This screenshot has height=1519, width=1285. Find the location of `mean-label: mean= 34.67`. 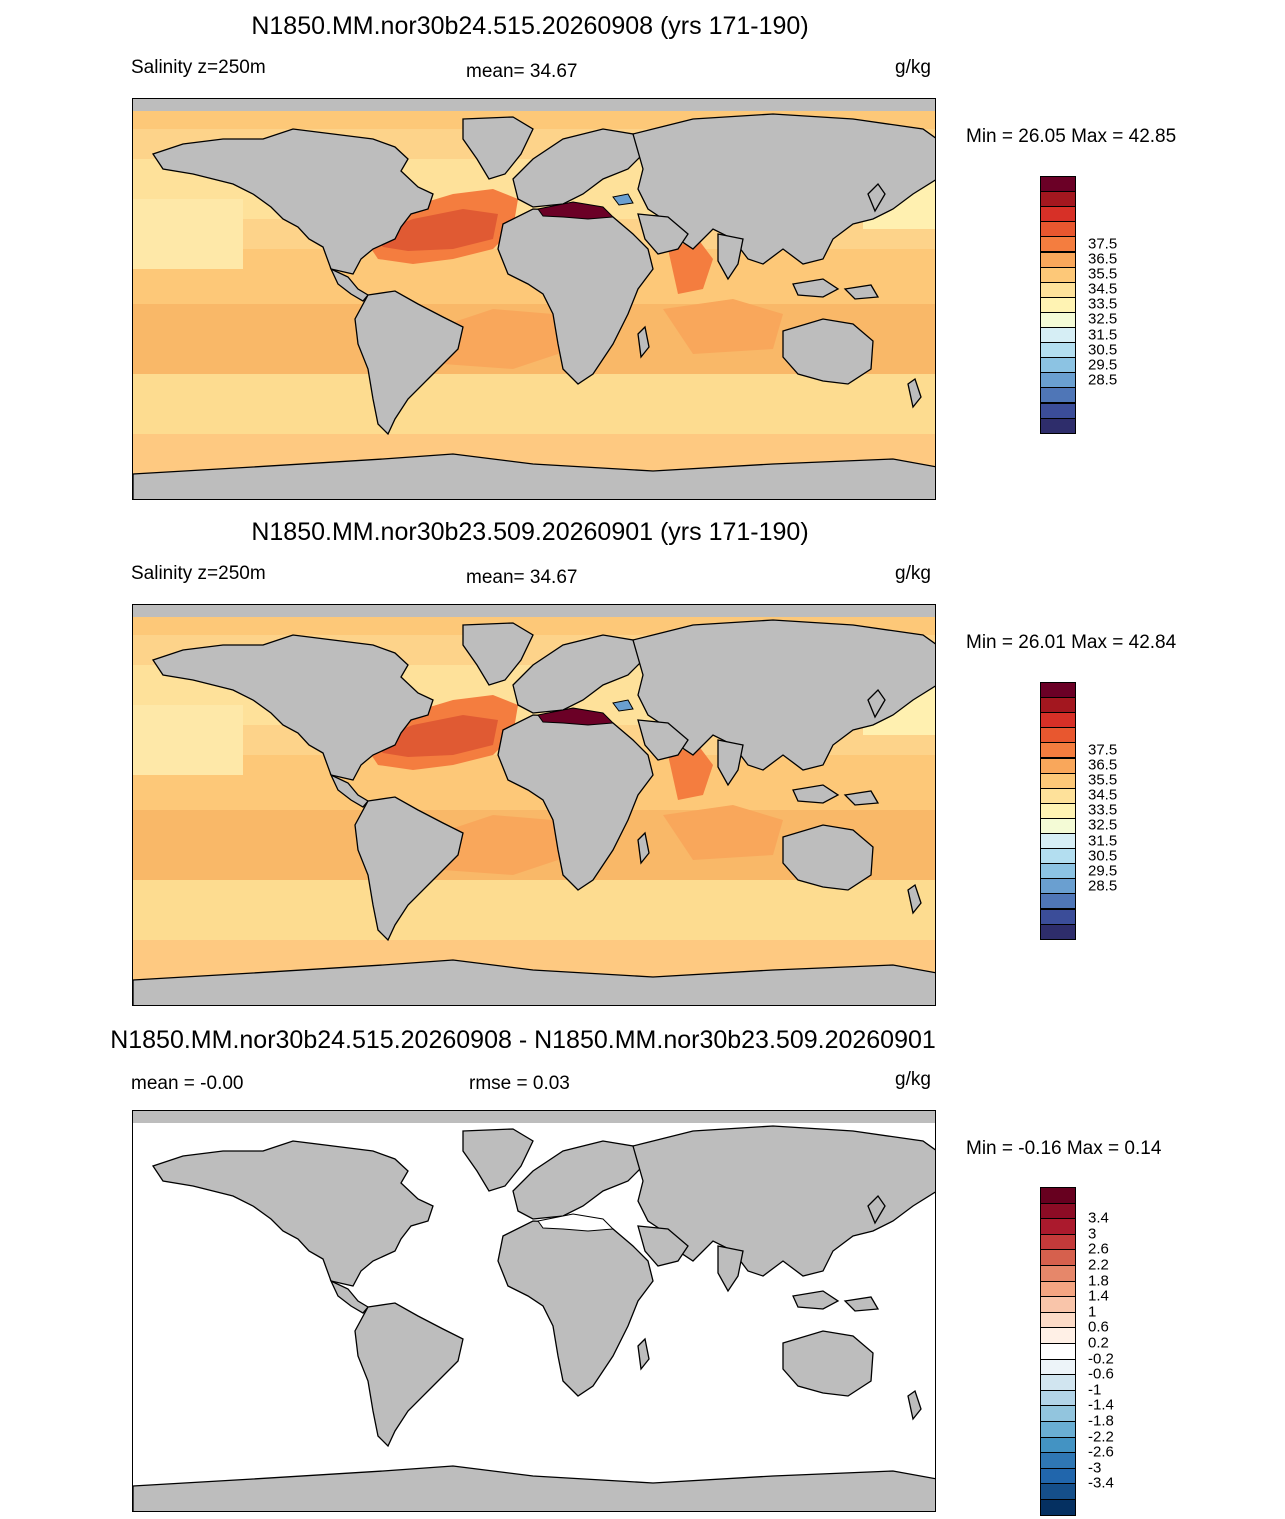

mean-label: mean= 34.67 is located at coordinates (522, 71).